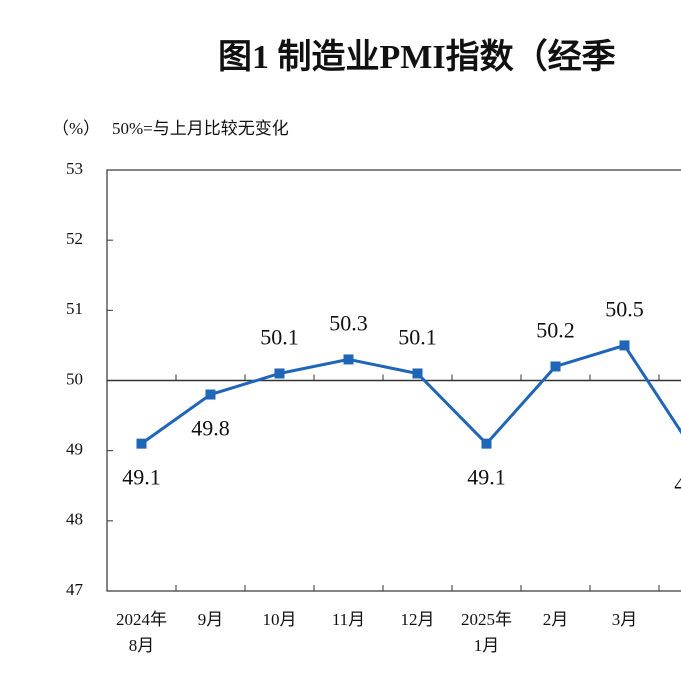 This screenshot has width=681, height=681. Describe the element at coordinates (141, 632) in the screenshot. I see `x-tick-label: 2024年 8月` at that location.